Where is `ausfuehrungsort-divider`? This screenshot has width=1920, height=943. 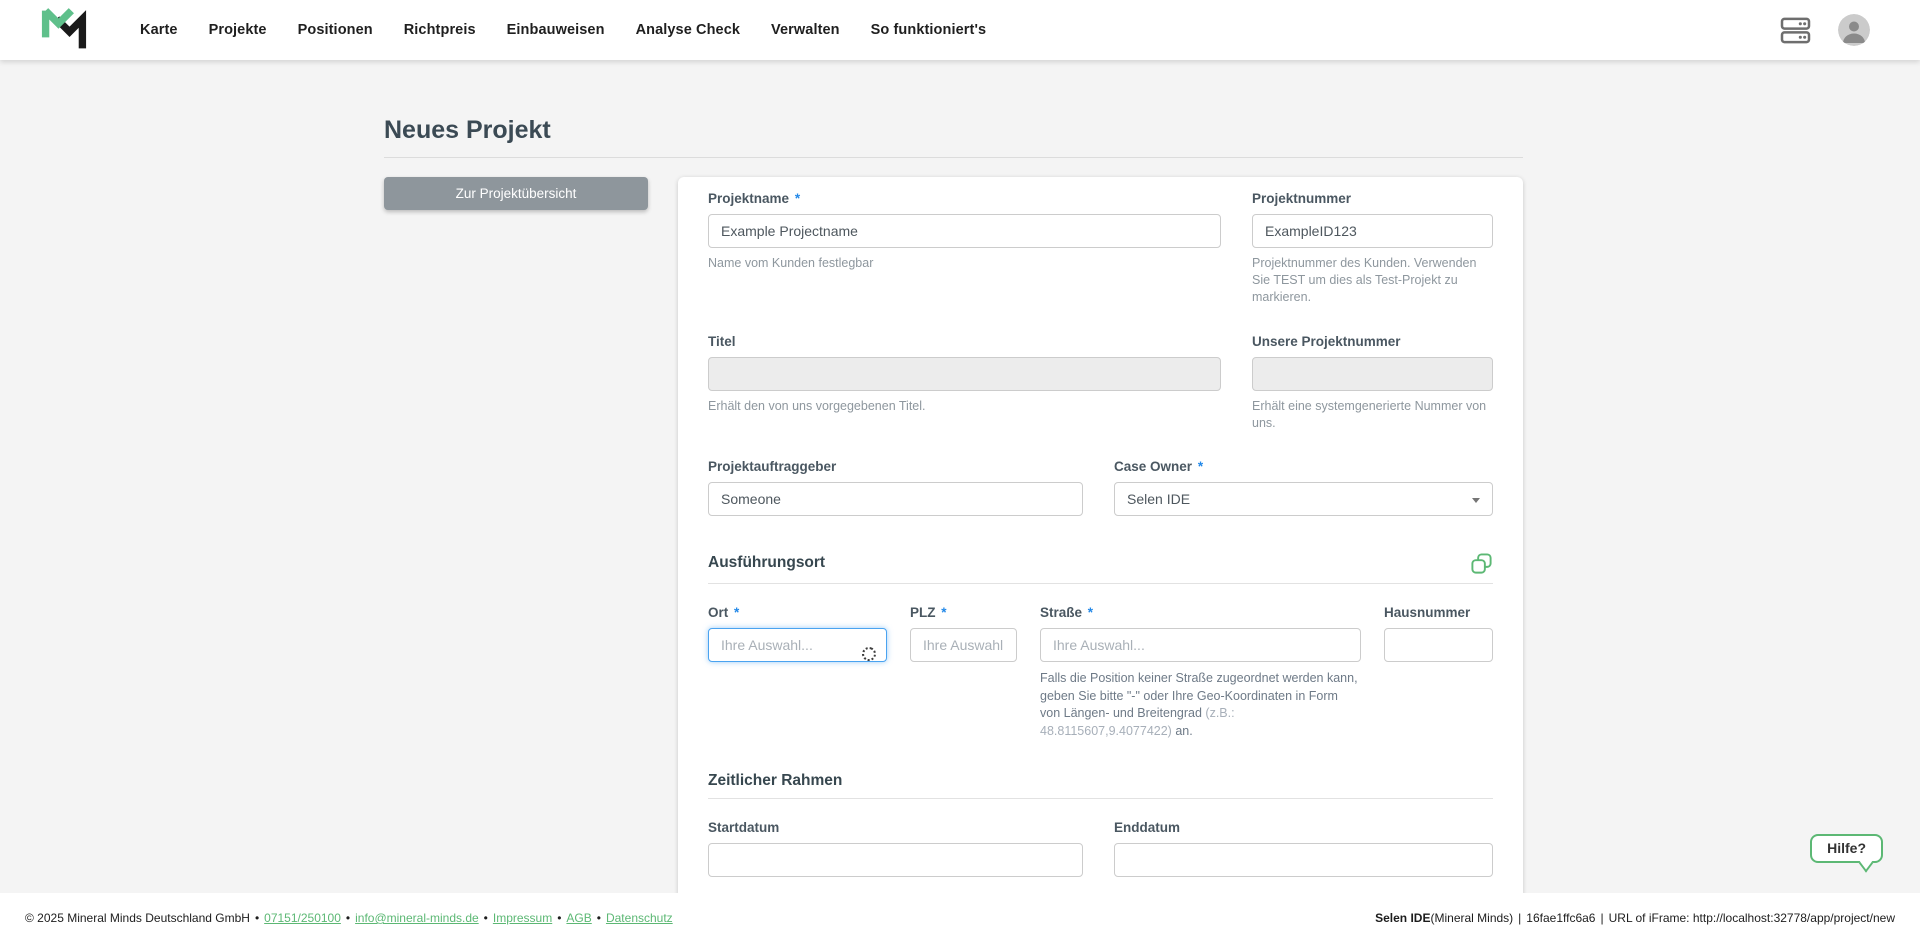
ausfuehrungsort-divider is located at coordinates (1100, 583).